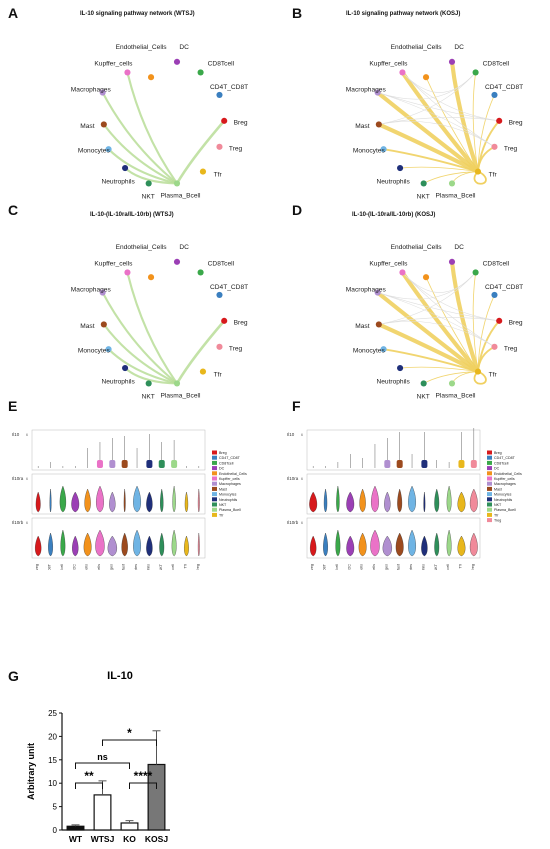 The height and width of the screenshot is (849, 550). I want to click on violin-il10ra-mast, so click(400, 500).